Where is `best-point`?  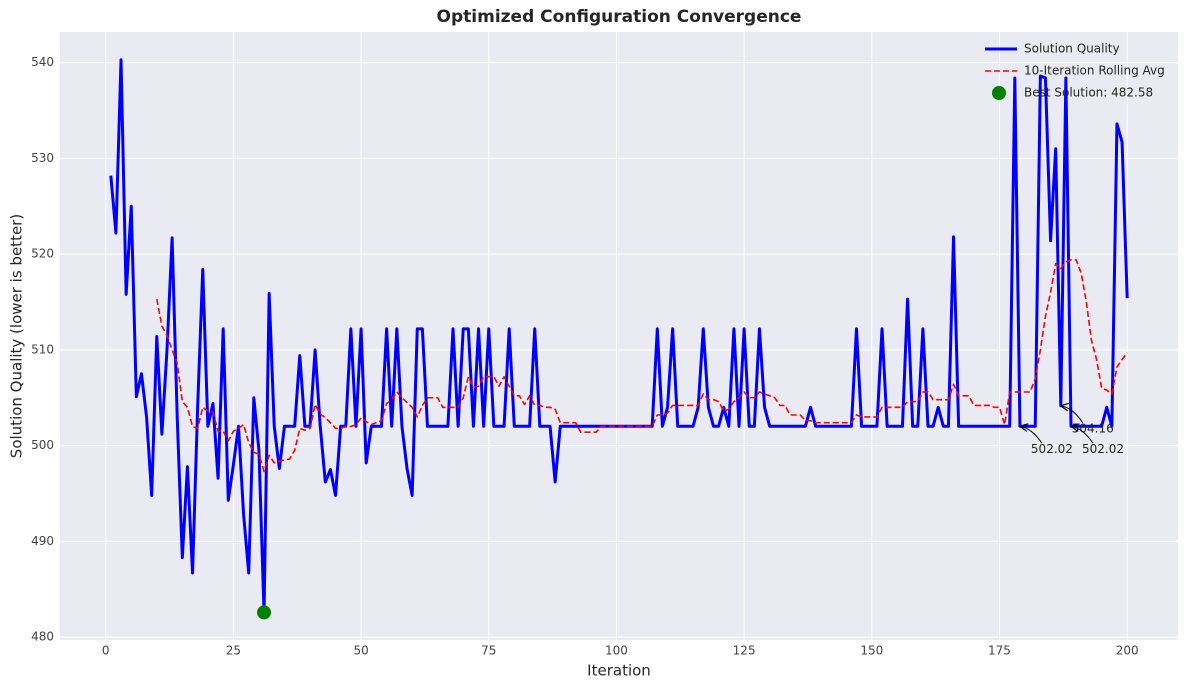
best-point is located at coordinates (264, 612).